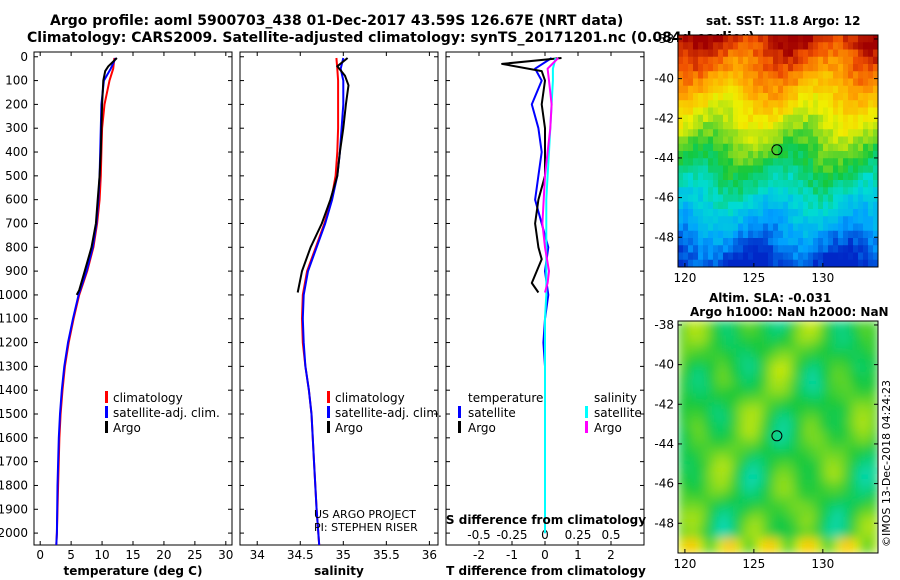 The width and height of the screenshot is (900, 580). What do you see at coordinates (323, 301) in the screenshot?
I see `series-line-satellite-adj-clim-` at bounding box center [323, 301].